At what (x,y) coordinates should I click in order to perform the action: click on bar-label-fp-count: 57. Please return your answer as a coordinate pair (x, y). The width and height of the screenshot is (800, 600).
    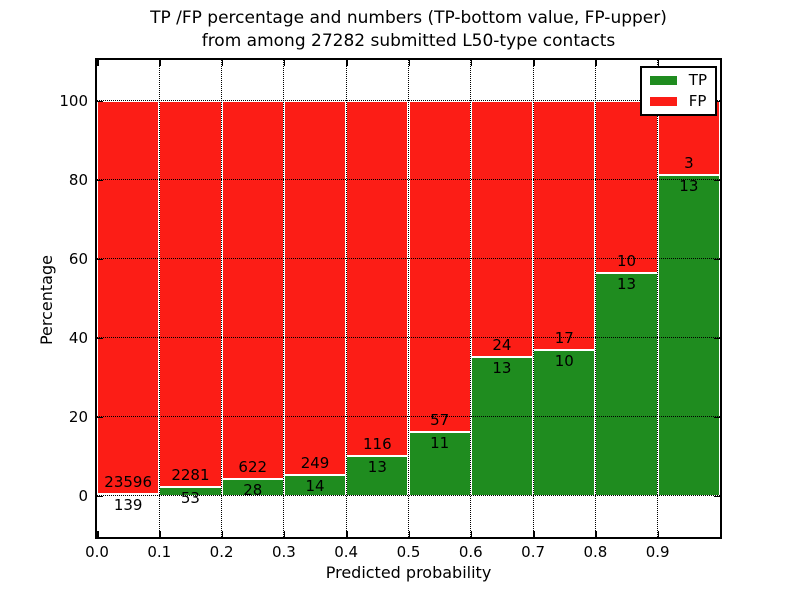
    Looking at the image, I should click on (440, 419).